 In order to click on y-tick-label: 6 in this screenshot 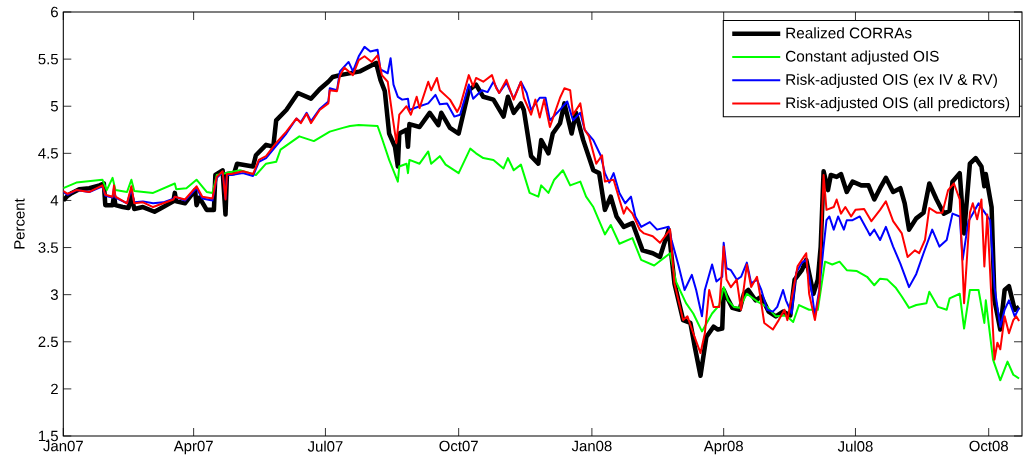, I will do `click(54, 12)`.